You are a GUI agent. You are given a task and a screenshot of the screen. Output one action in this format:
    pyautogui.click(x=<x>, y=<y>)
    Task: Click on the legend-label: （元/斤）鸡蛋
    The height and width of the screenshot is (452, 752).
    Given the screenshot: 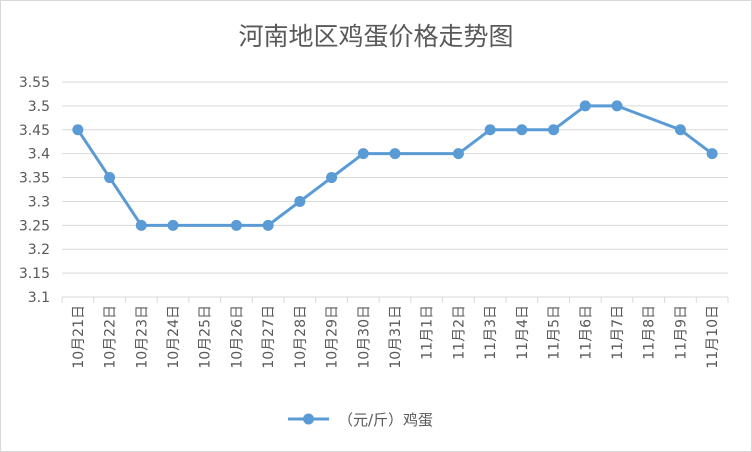 What is the action you would take?
    pyautogui.click(x=385, y=420)
    